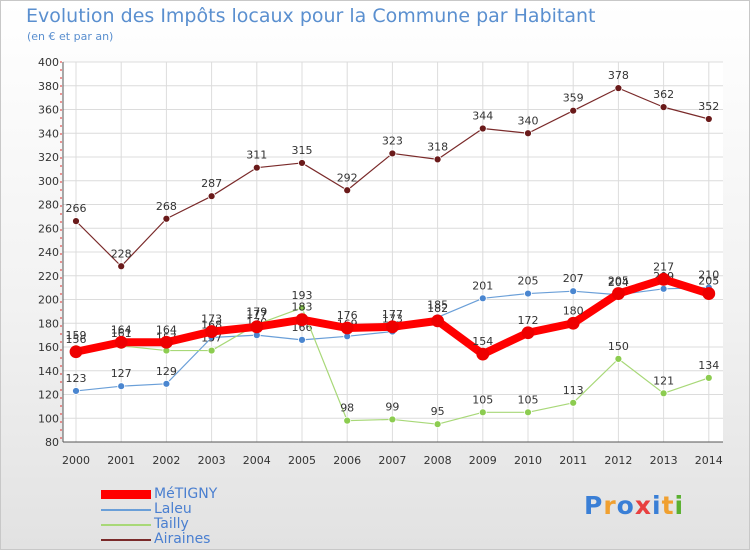  I want to click on data-label-metigny: 180, so click(573, 310).